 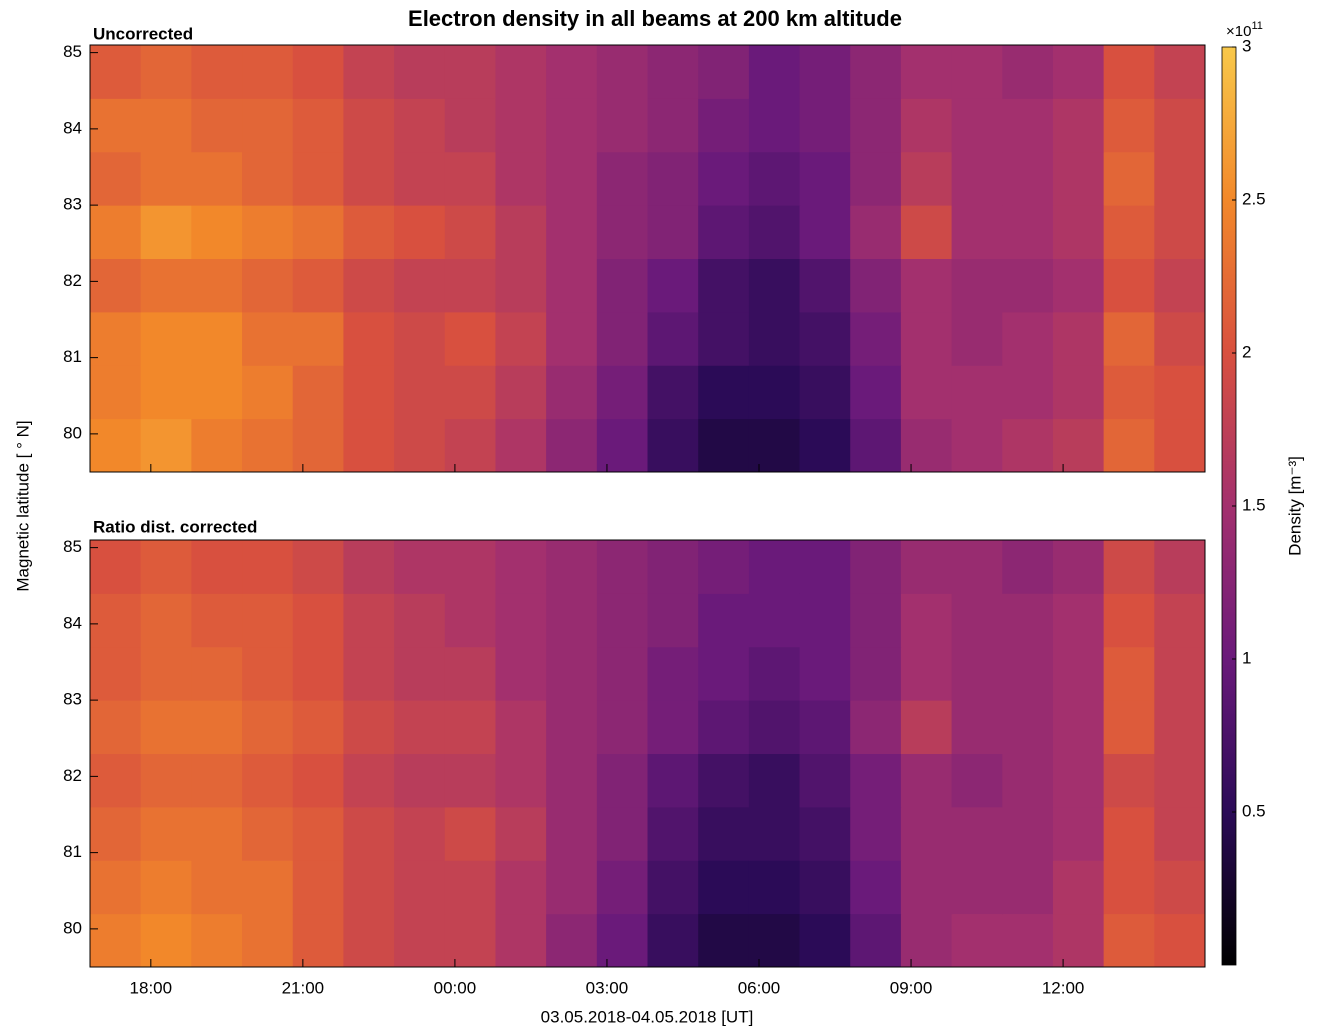 What do you see at coordinates (455, 987) in the screenshot?
I see `x-tick-label: 00:00` at bounding box center [455, 987].